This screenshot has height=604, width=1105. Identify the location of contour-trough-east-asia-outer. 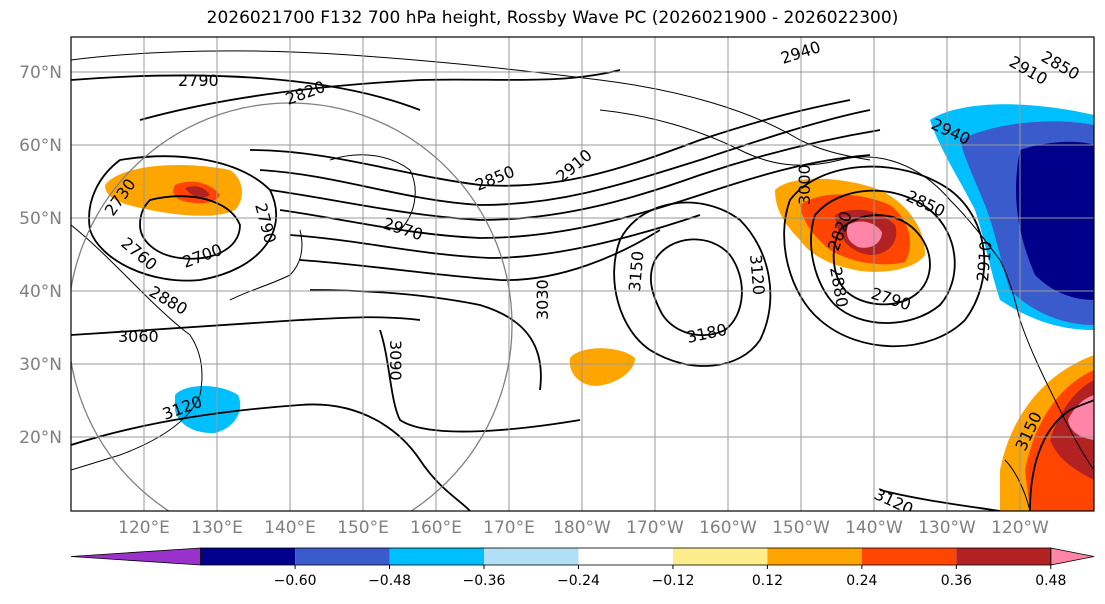
(183, 218).